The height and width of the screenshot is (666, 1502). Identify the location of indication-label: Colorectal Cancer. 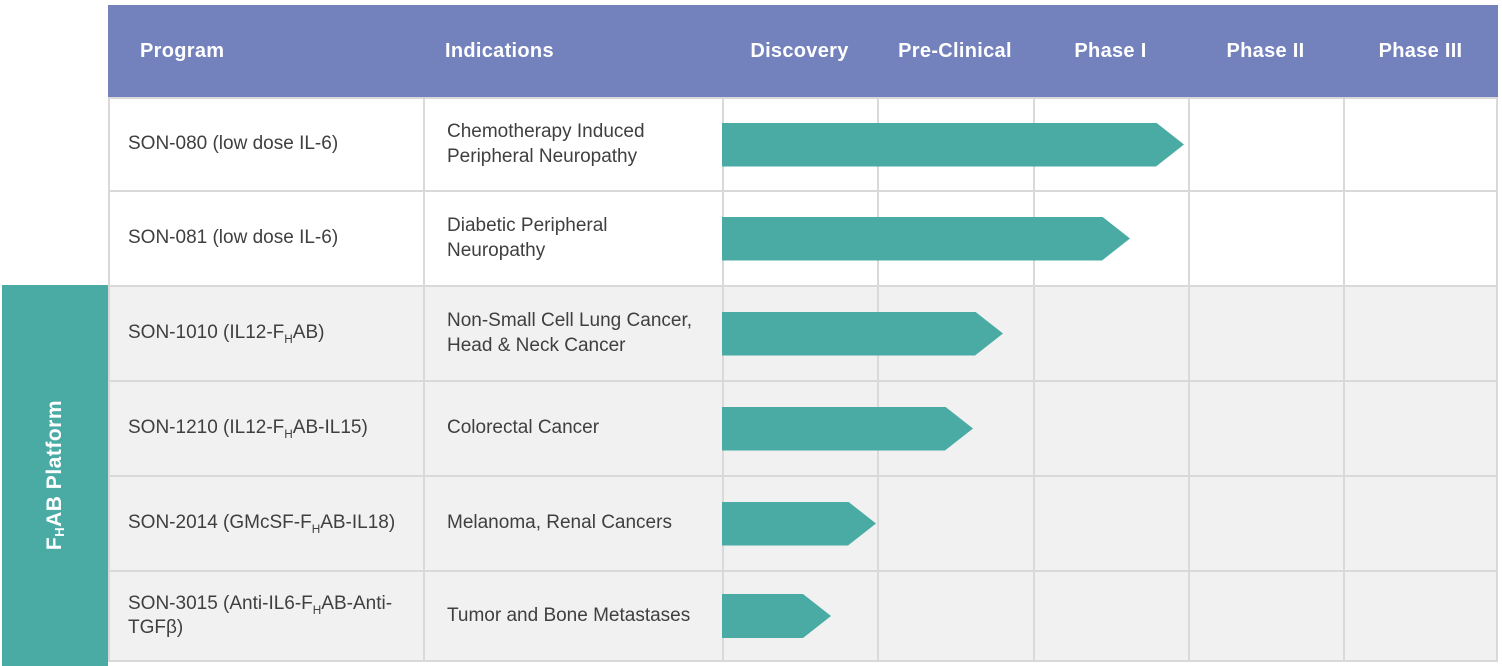
(523, 428).